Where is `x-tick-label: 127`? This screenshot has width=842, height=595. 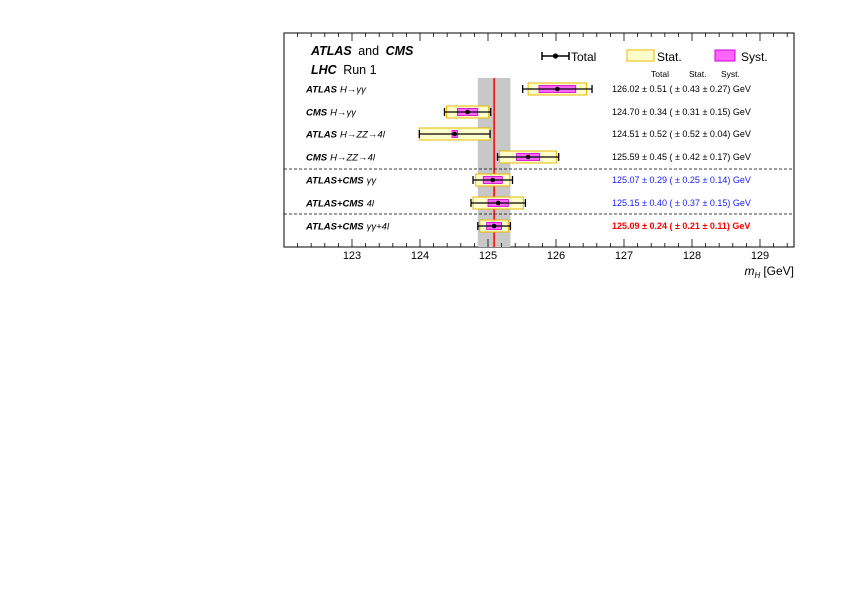 x-tick-label: 127 is located at coordinates (624, 256).